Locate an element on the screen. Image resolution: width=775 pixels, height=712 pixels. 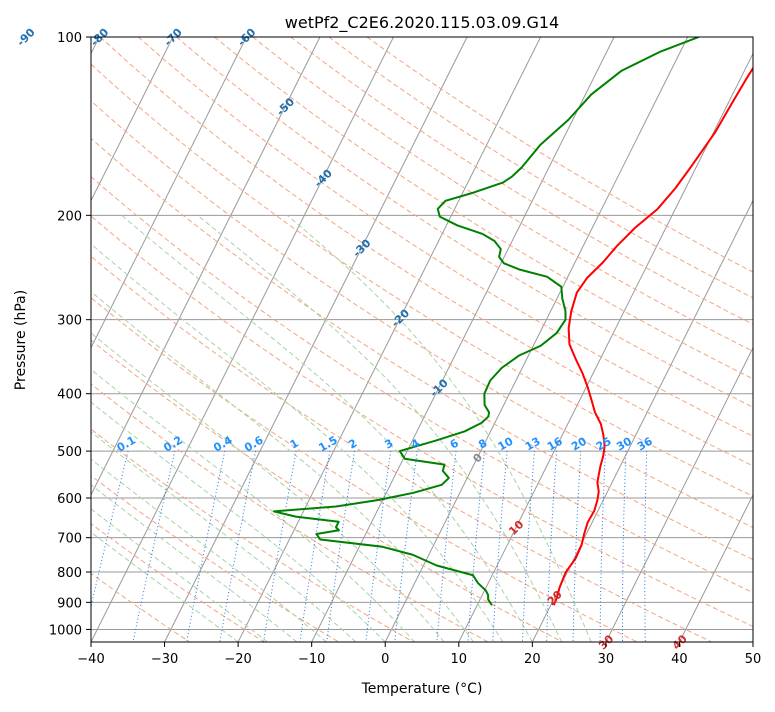
isotherm-label: 10 is located at coordinates (516, 528).